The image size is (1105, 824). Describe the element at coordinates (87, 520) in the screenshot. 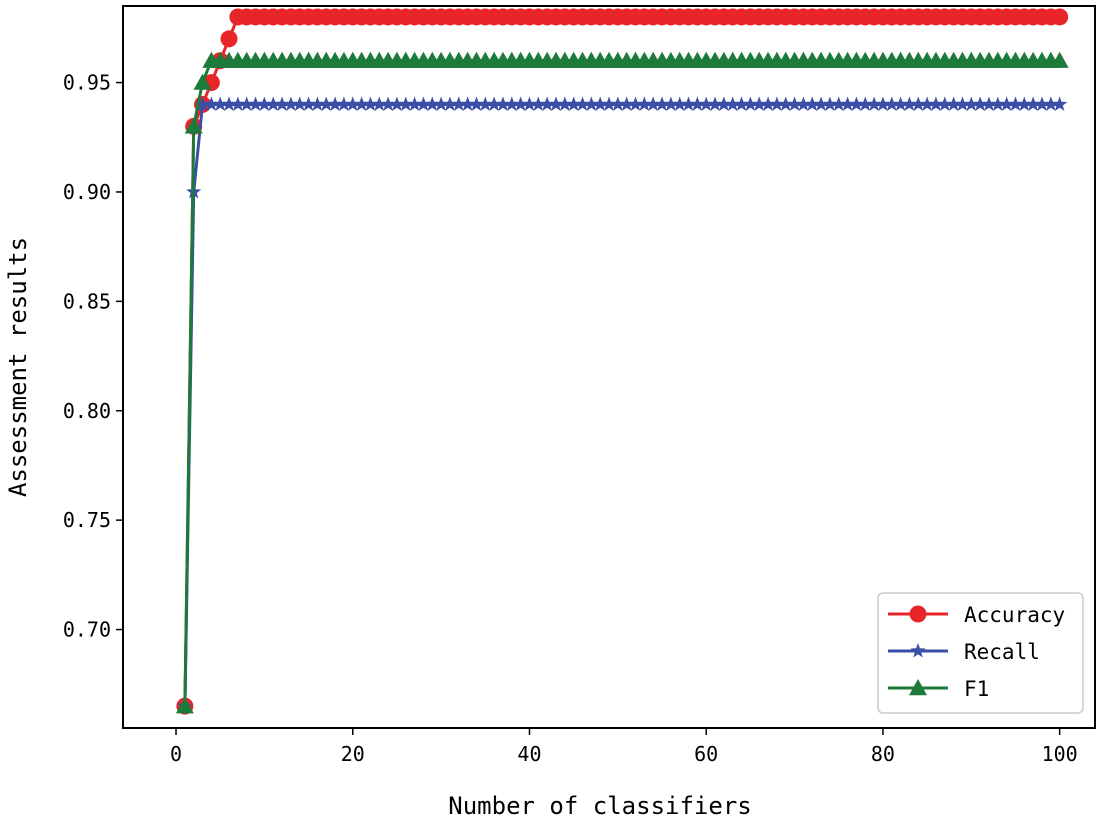

I see `y-tick-label: 0.75` at that location.